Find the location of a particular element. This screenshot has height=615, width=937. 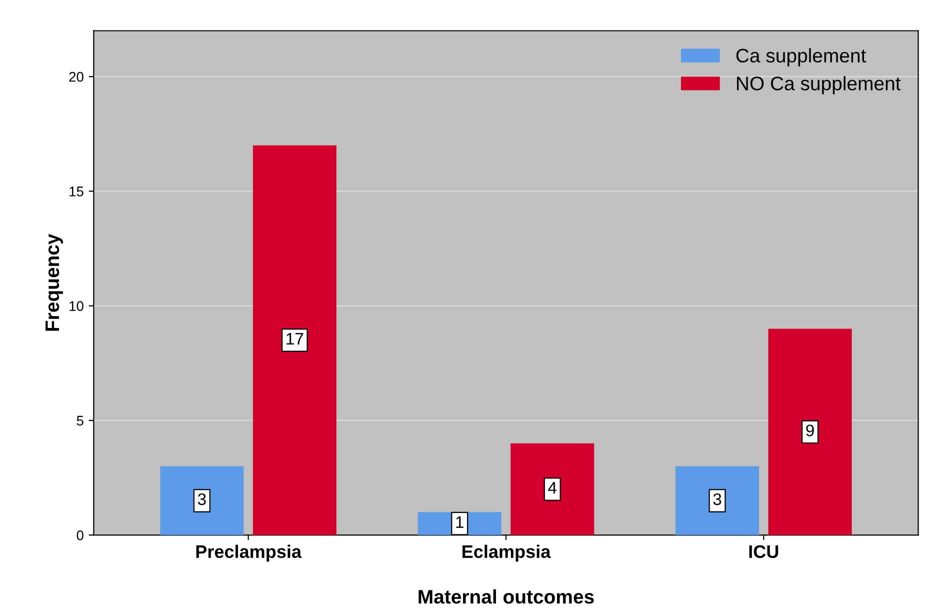

y-tick-label: 10 is located at coordinates (77, 306).